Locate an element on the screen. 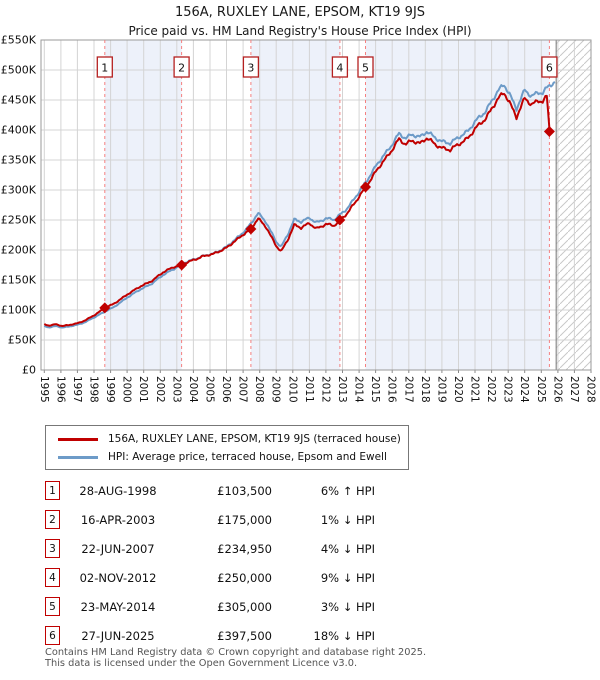 This screenshot has width=600, height=680. sale-price: £305,000 is located at coordinates (244, 606).